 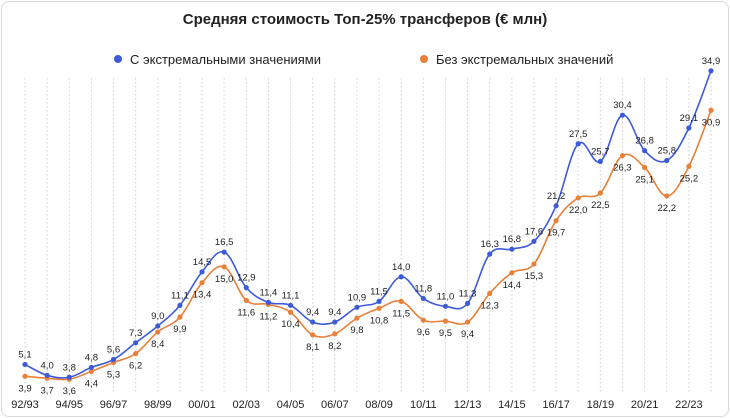 What do you see at coordinates (312, 347) in the screenshot?
I see `data-label-without-extremes: 8,1` at bounding box center [312, 347].